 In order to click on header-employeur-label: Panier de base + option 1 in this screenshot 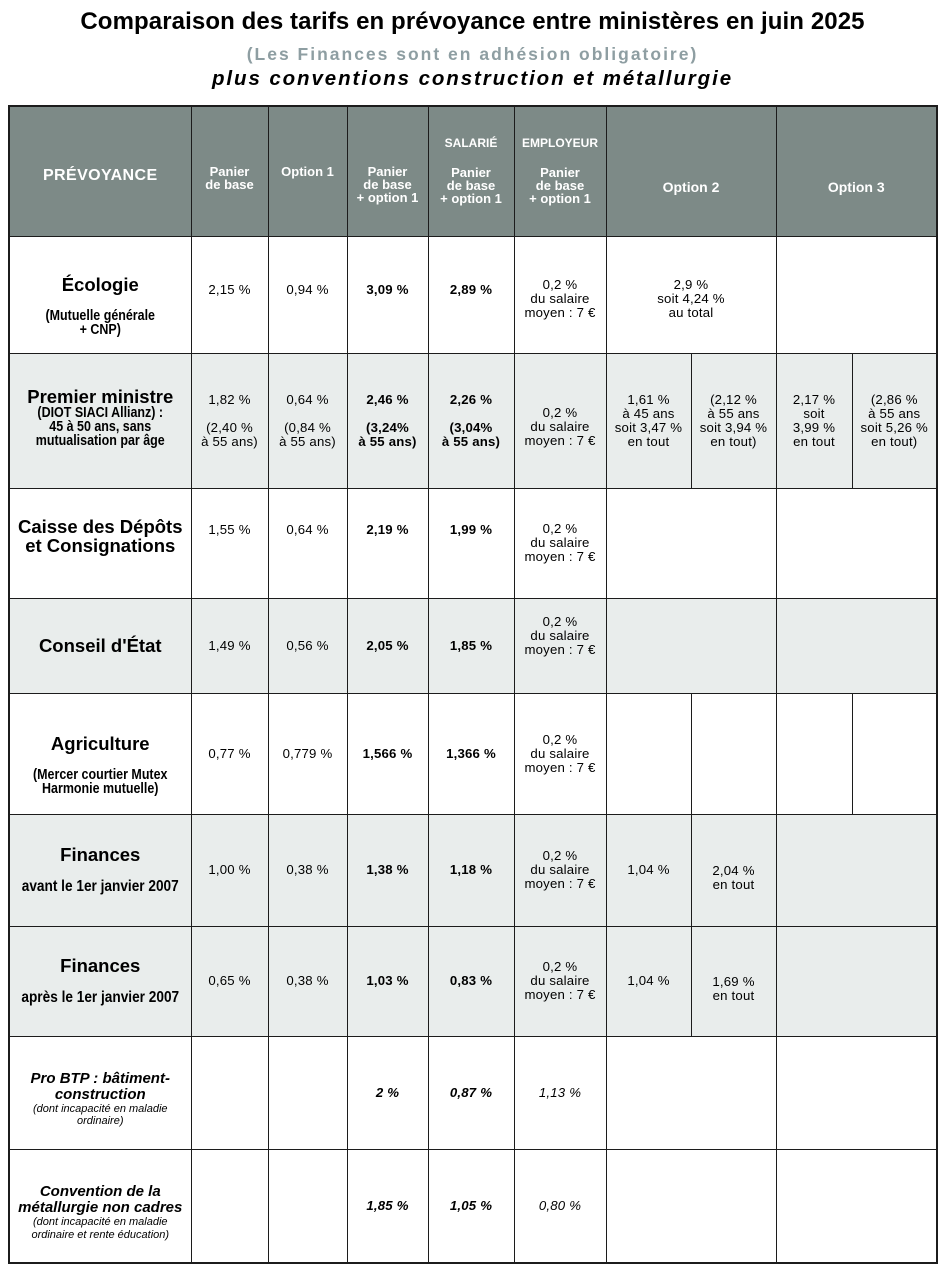, I will do `click(560, 185)`.